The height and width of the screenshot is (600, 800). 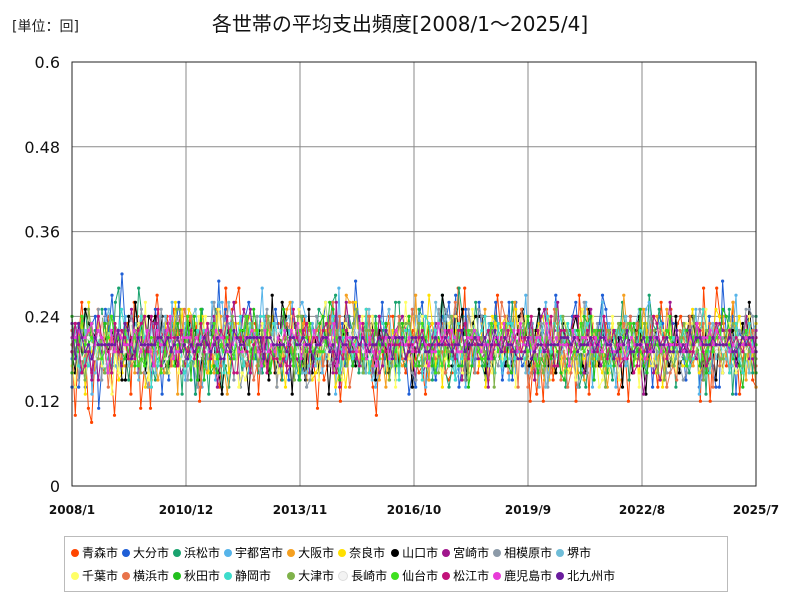 I want to click on legend-label: 松江市, so click(x=471, y=576).